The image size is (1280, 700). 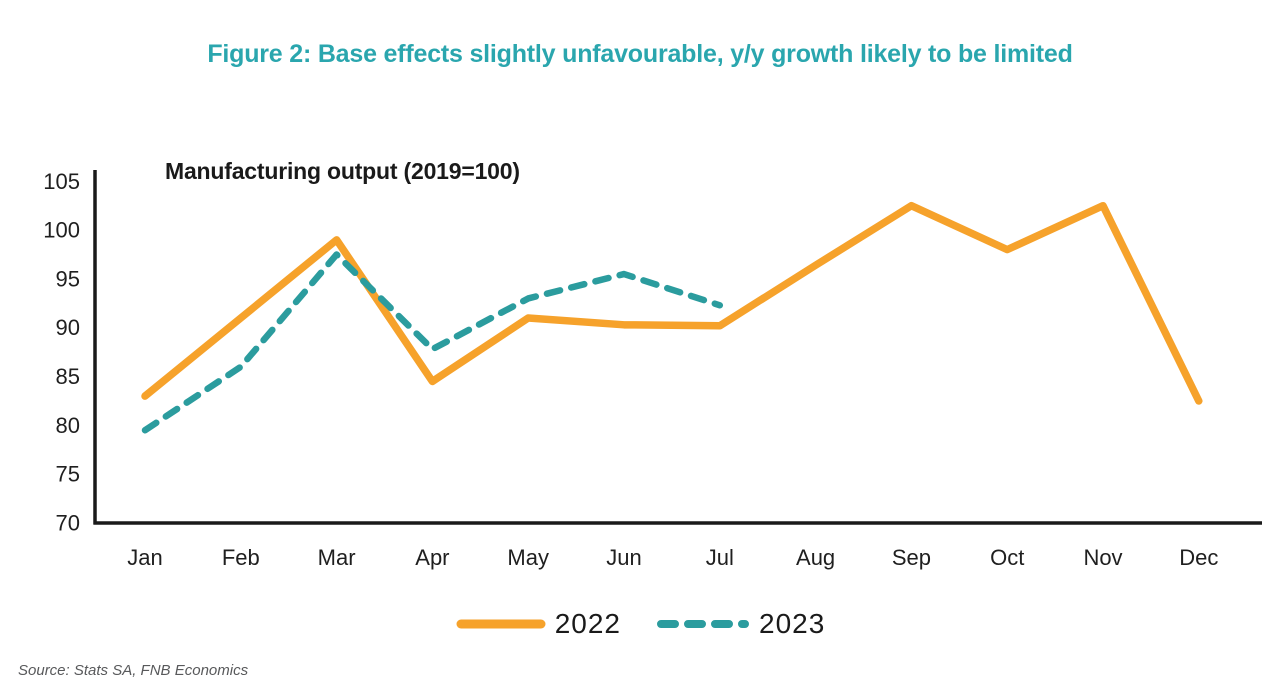 I want to click on y-tick-label: 70, so click(x=68, y=523).